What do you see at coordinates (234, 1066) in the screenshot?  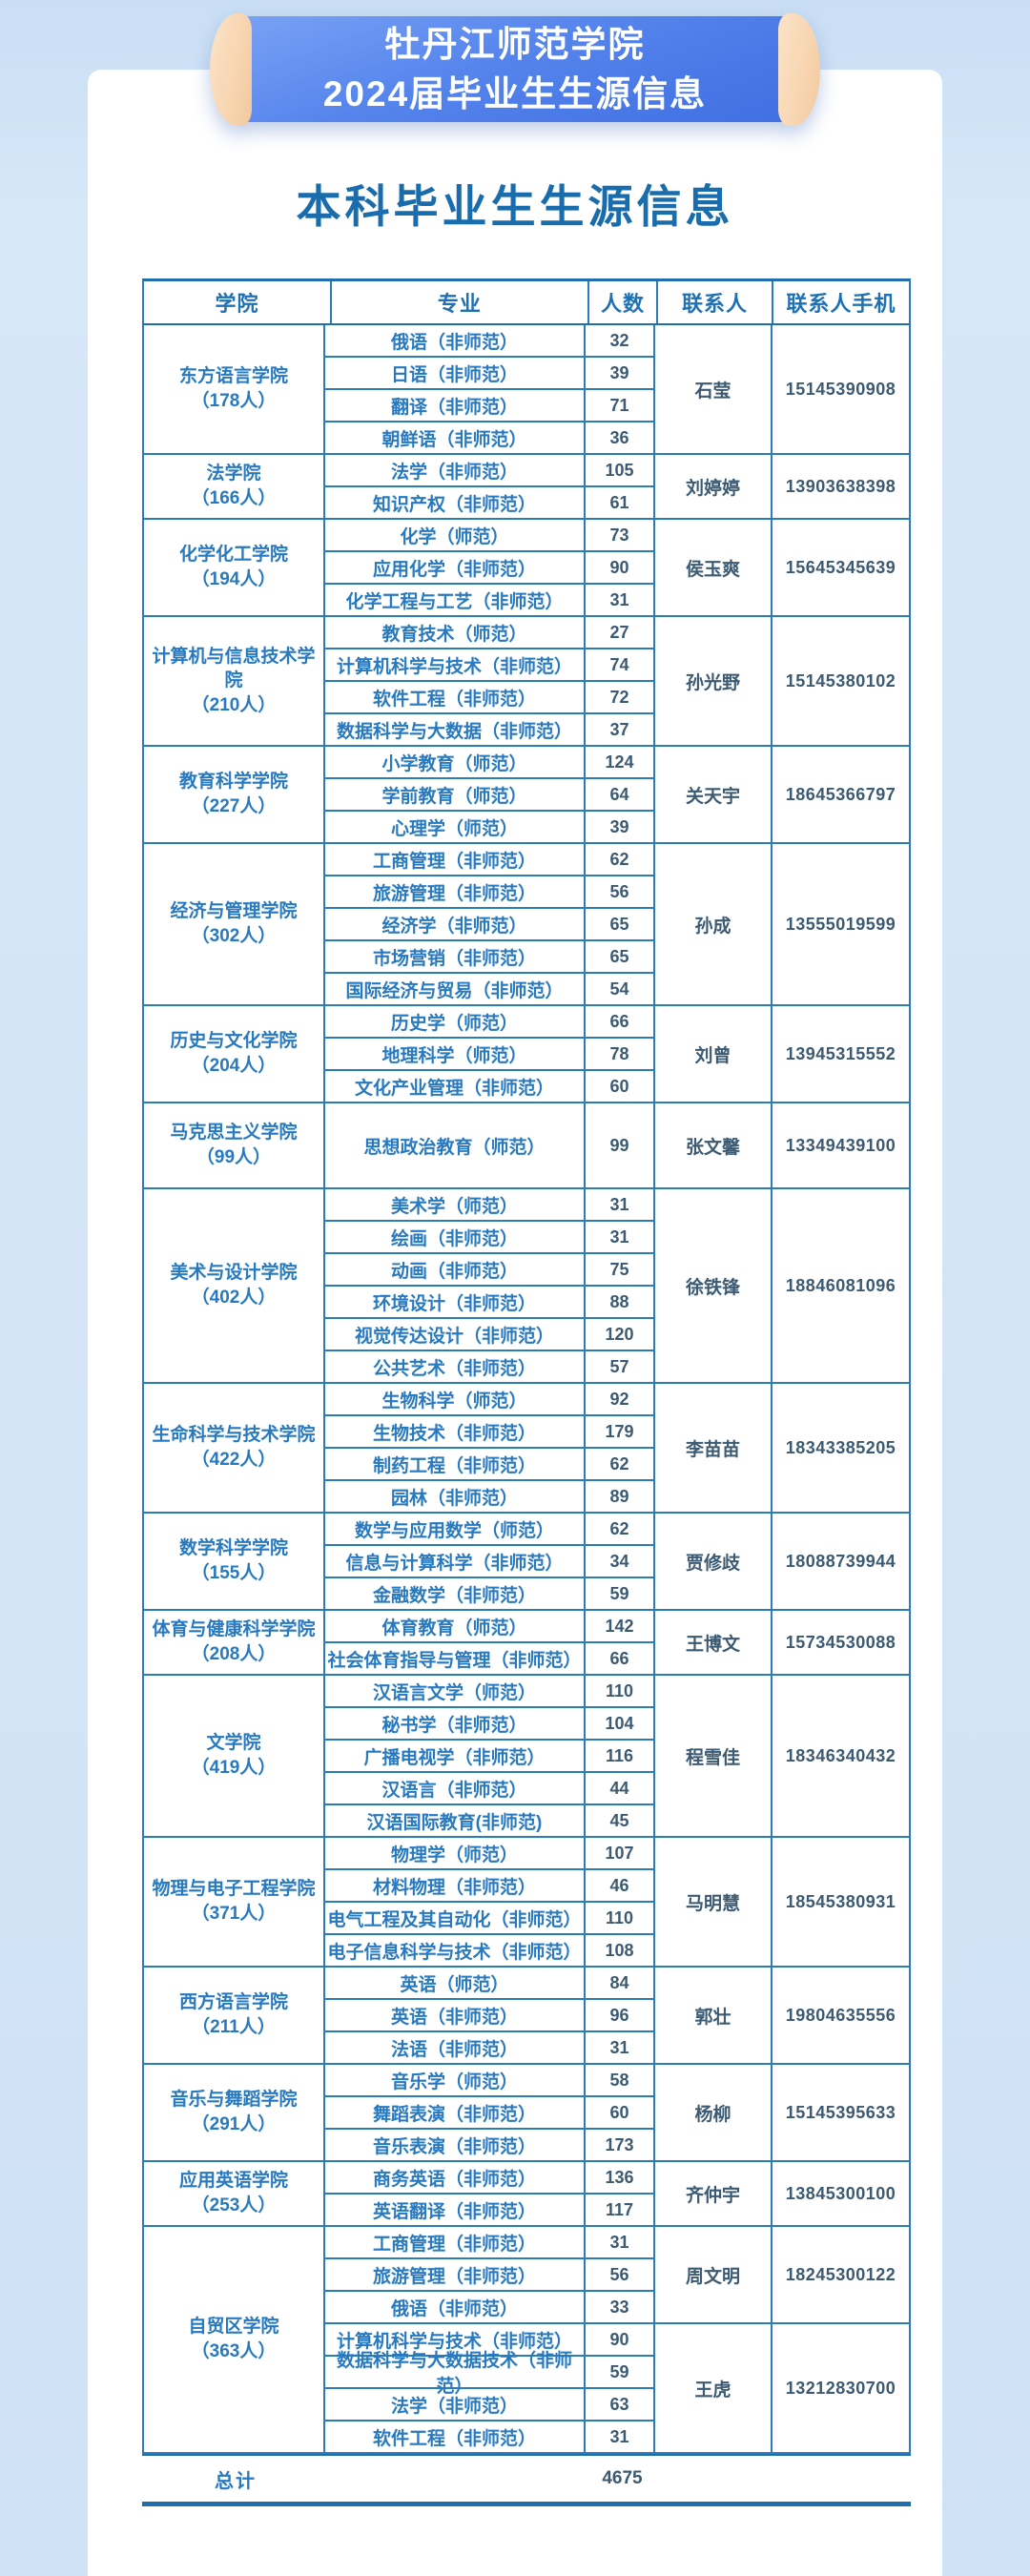 I see `college-size: （204人）` at bounding box center [234, 1066].